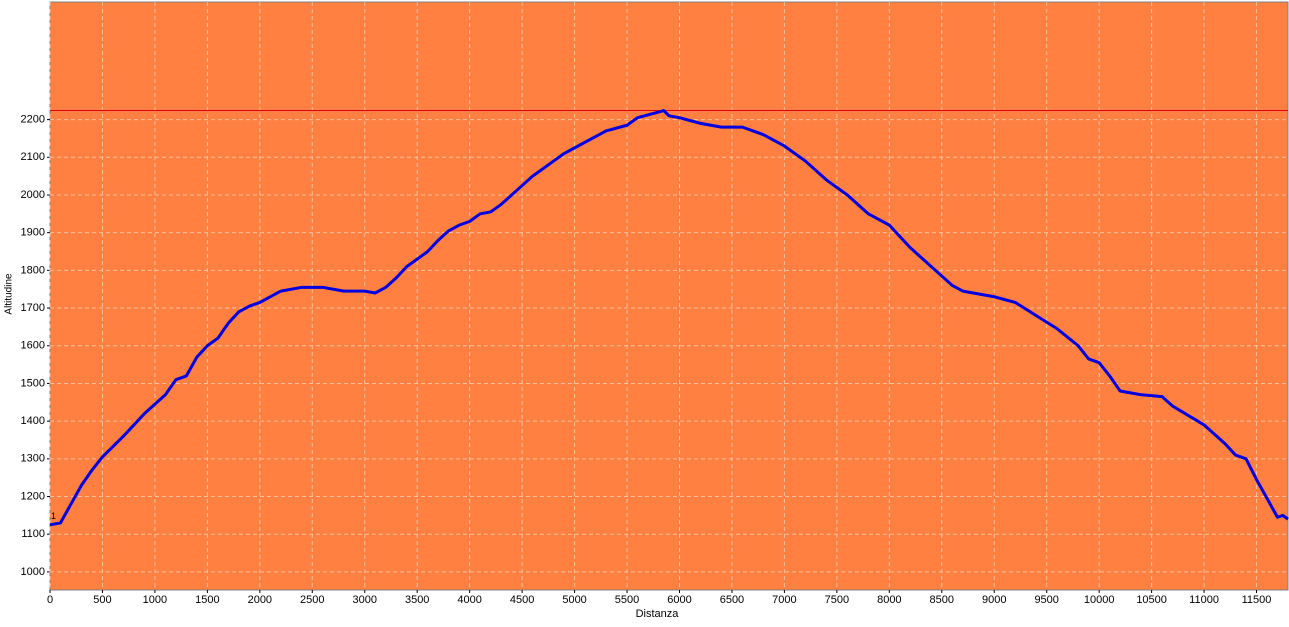 The height and width of the screenshot is (627, 1289). I want to click on y-tick-label: 1100, so click(33, 534).